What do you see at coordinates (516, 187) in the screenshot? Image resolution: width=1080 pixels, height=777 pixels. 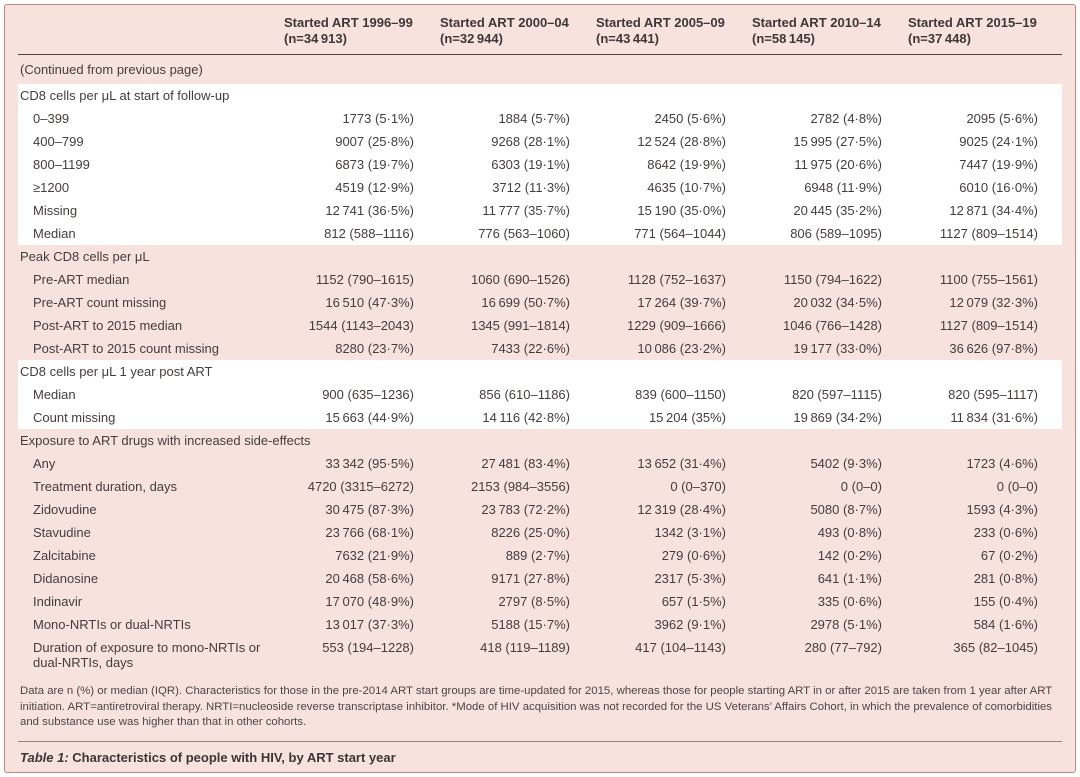 I see `cell-value: 3712 (11·3%)` at bounding box center [516, 187].